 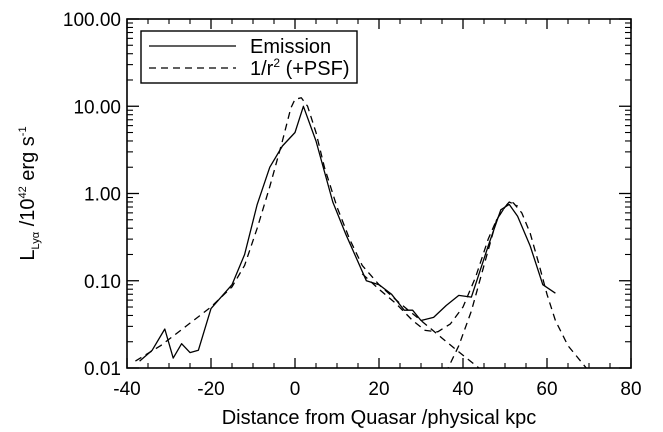 What do you see at coordinates (379, 418) in the screenshot?
I see `x-axis-label: Distance from Quasar /physical kpc` at bounding box center [379, 418].